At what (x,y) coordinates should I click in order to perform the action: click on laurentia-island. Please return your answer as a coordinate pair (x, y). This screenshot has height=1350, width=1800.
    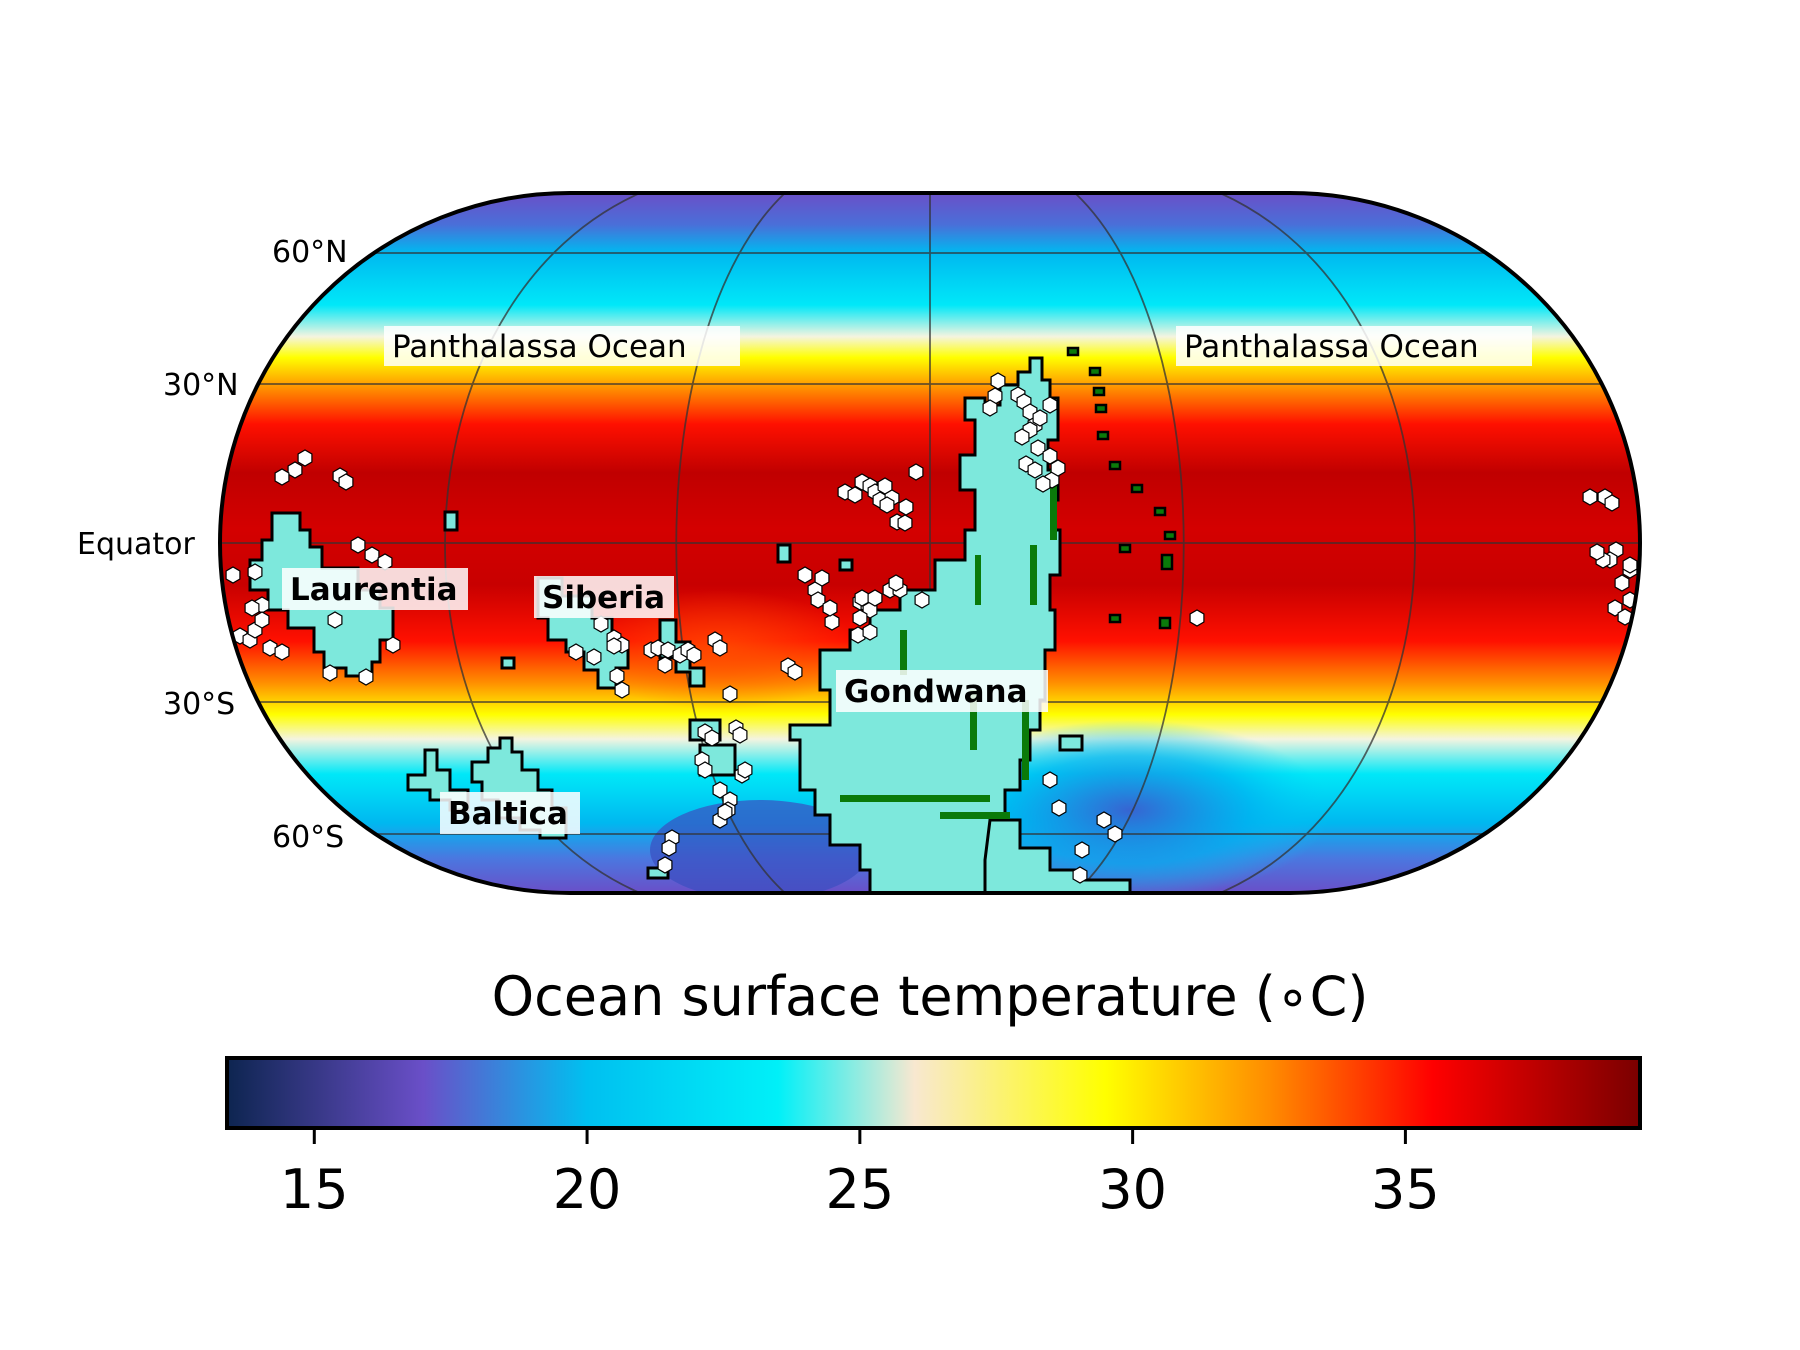
    Looking at the image, I should click on (451, 521).